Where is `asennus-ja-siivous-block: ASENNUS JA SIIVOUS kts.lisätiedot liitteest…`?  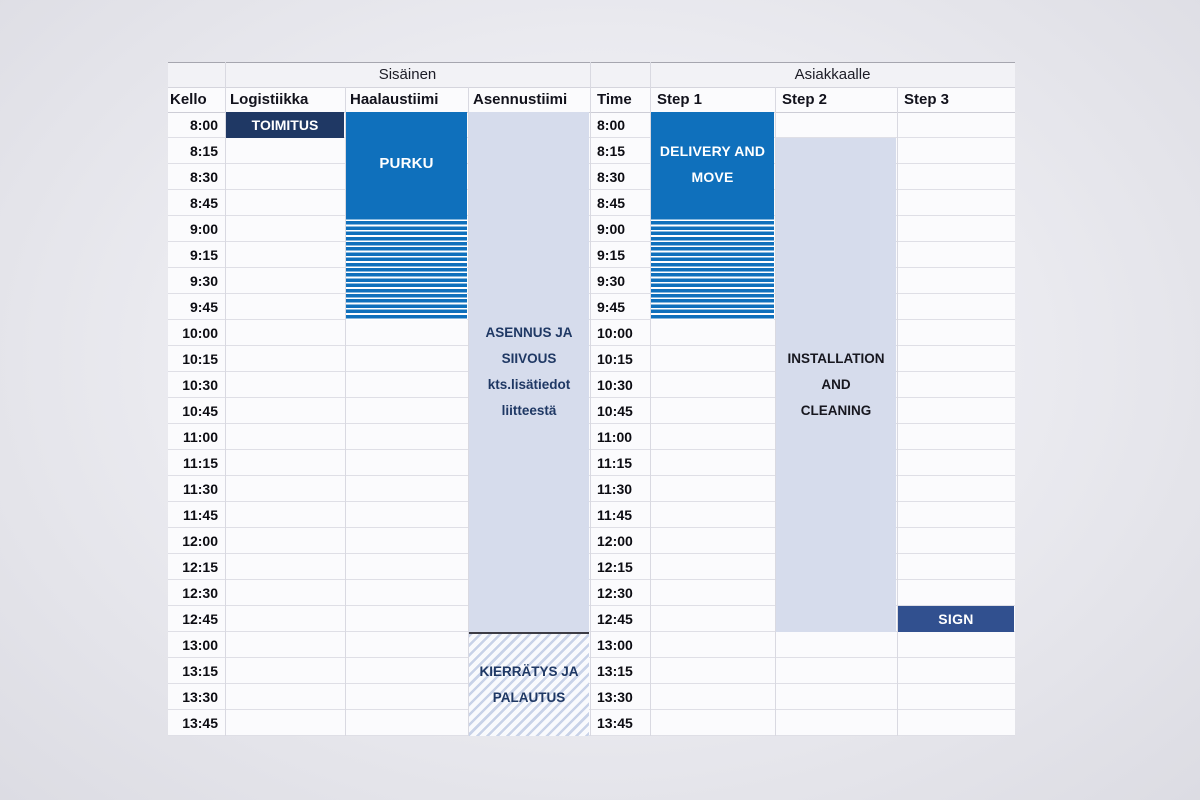
asennus-ja-siivous-block: ASENNUS JA SIIVOUS kts.lisätiedot liitteest… is located at coordinates (529, 372).